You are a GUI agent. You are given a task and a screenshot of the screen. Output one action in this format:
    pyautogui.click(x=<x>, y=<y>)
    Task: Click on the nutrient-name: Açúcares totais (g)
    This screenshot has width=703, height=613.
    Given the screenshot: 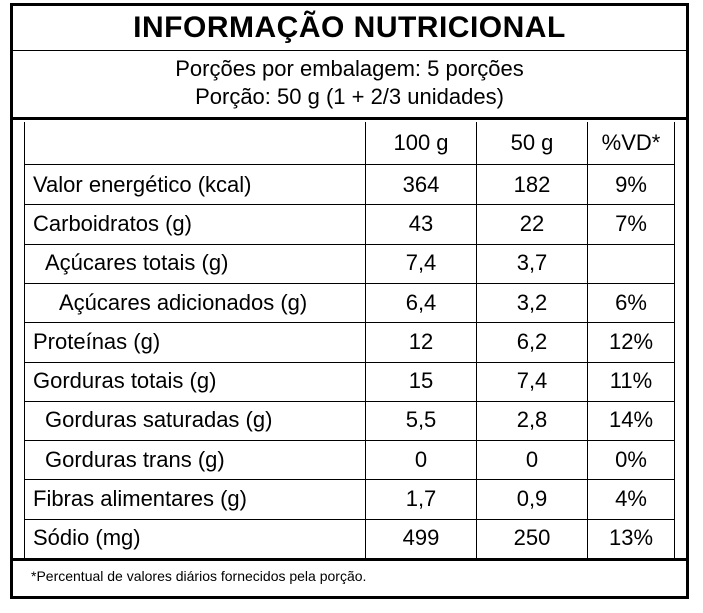 What is the action you would take?
    pyautogui.click(x=137, y=263)
    